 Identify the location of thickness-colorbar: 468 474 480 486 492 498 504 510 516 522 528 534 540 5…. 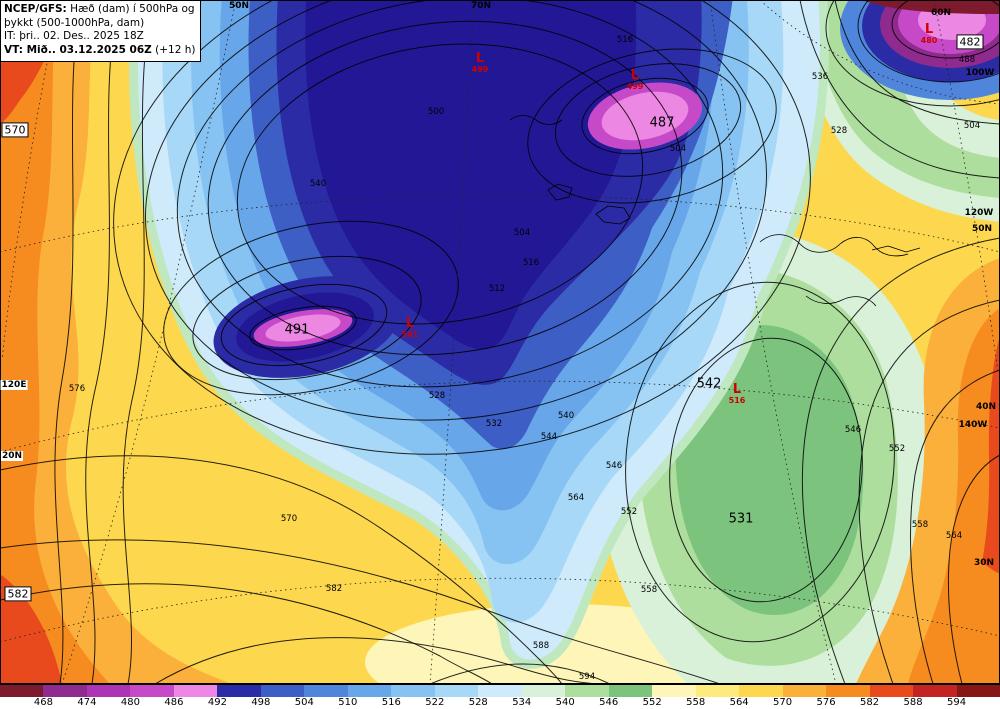
(500, 696).